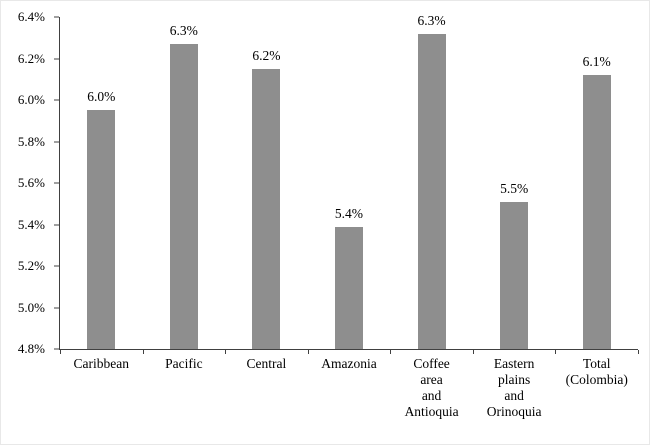 Image resolution: width=650 pixels, height=445 pixels. I want to click on y-tick-label: 5.4%, so click(31, 224).